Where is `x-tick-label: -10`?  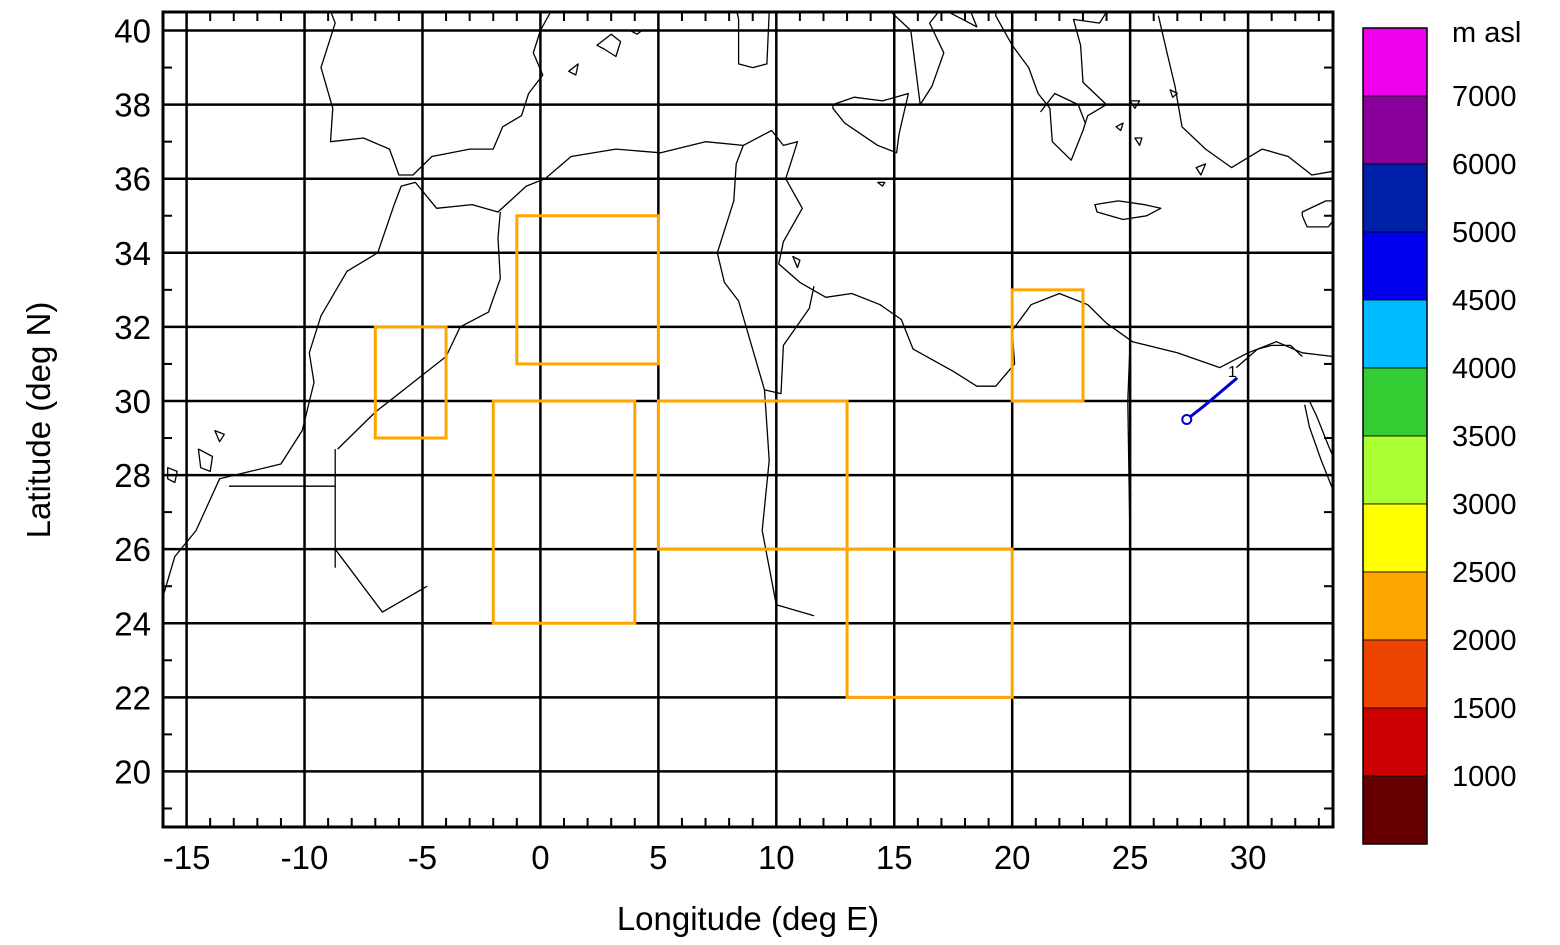 x-tick-label: -10 is located at coordinates (305, 857).